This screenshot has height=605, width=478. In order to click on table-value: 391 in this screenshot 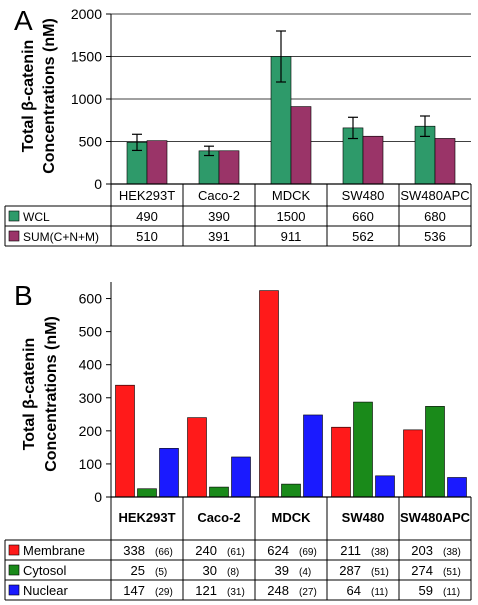, I will do `click(219, 236)`.